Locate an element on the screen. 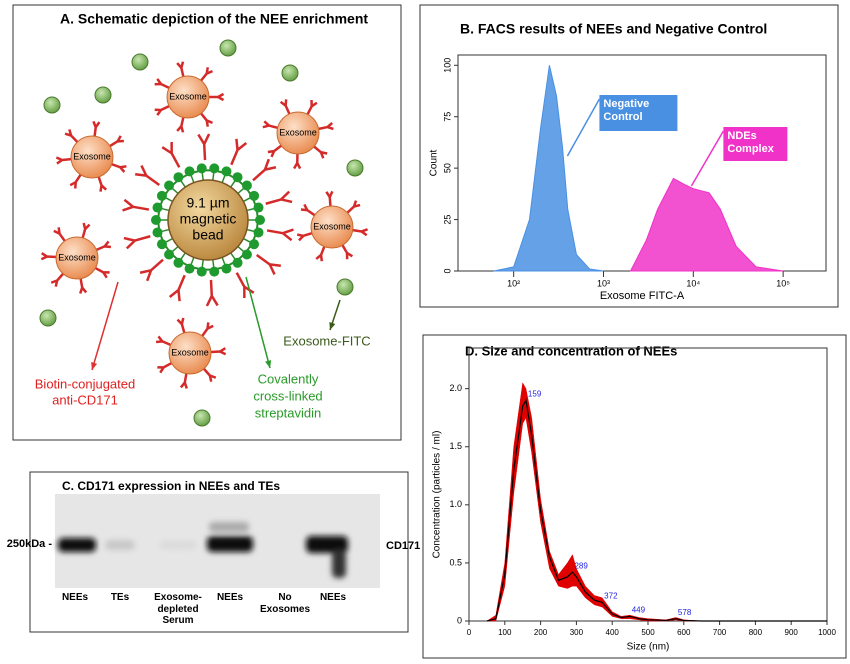 The image size is (850, 664). bead-label: bead is located at coordinates (207, 235).